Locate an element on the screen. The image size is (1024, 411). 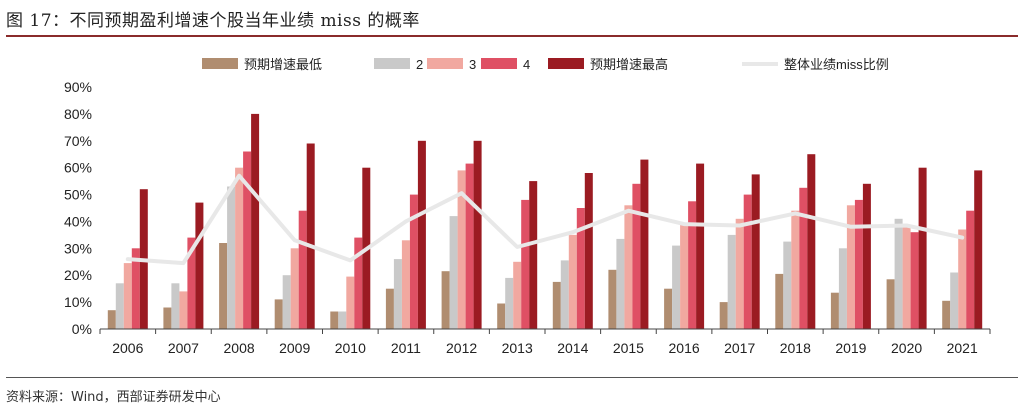
x-tick-label: 2010 is located at coordinates (350, 348).